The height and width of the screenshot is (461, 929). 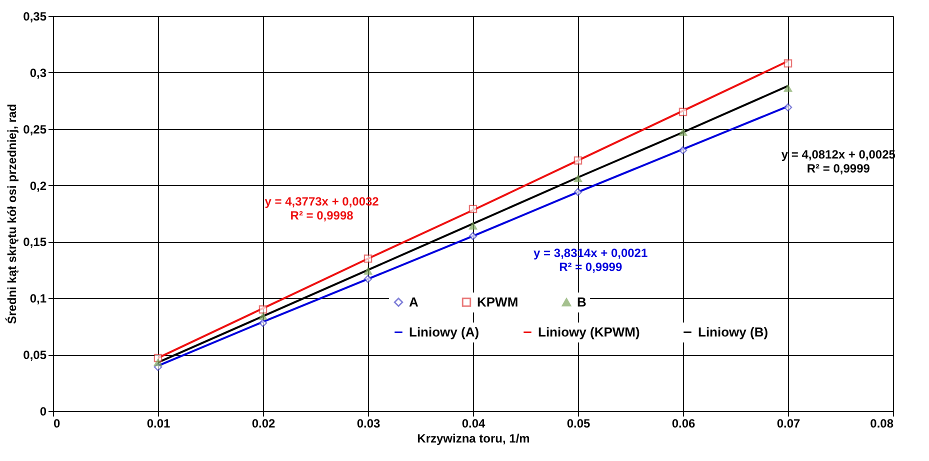 I want to click on y-tick-label: 0,05, so click(x=35, y=355).